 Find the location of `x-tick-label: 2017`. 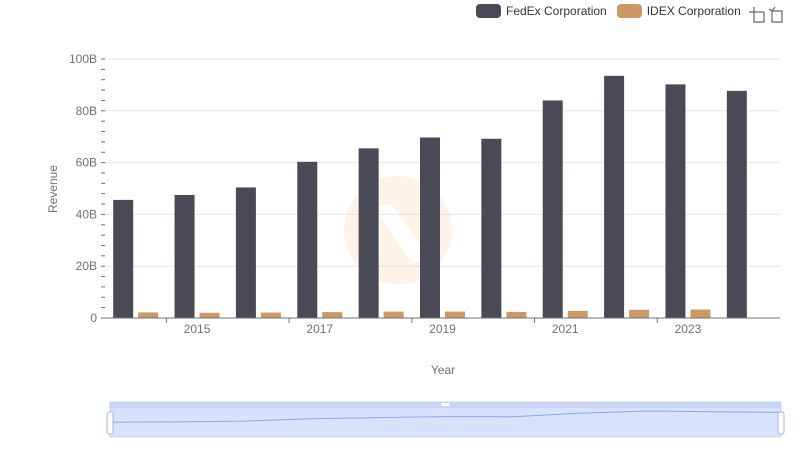

x-tick-label: 2017 is located at coordinates (319, 329).